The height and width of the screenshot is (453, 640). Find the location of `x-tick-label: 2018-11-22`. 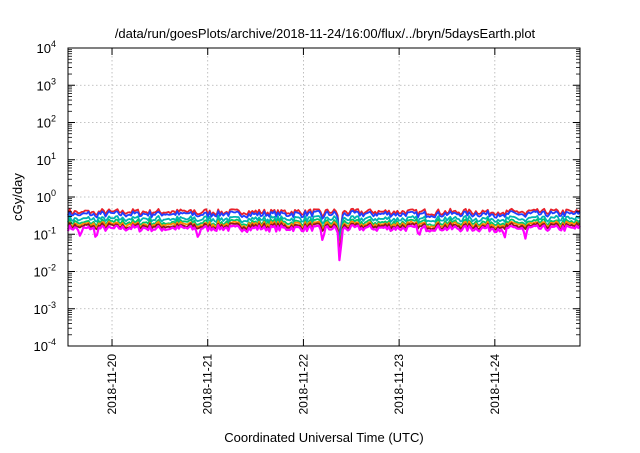

x-tick-label: 2018-11-22 is located at coordinates (303, 384).